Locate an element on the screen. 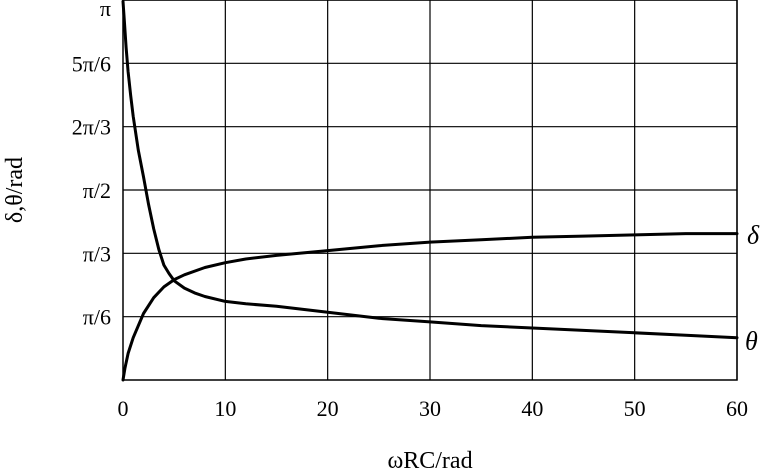 This screenshot has width=764, height=473. x-tick-label: 50 is located at coordinates (635, 408).